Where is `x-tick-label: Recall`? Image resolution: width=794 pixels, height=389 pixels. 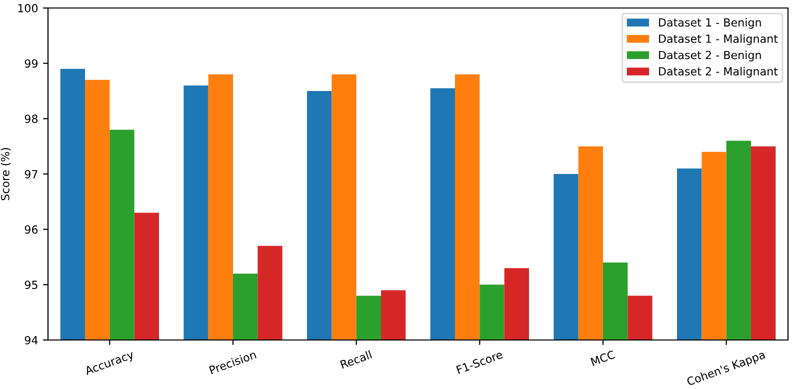 x-tick-label: Recall is located at coordinates (356, 359).